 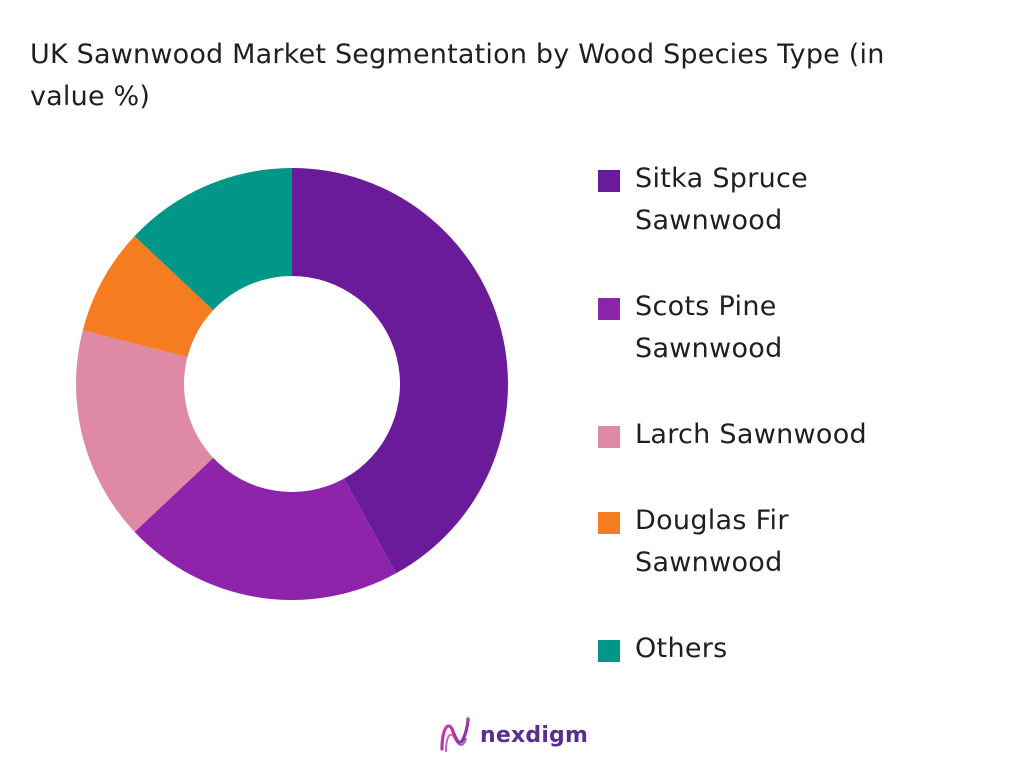 I want to click on donut-slice-others, so click(x=213, y=239).